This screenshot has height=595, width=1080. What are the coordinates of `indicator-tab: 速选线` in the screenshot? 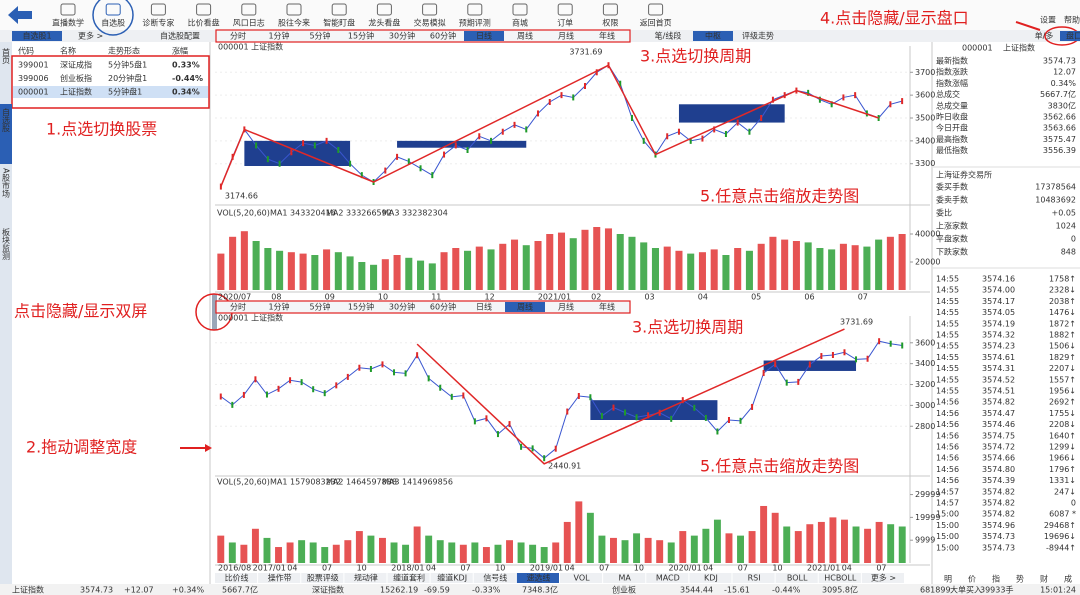 It's located at (538, 578).